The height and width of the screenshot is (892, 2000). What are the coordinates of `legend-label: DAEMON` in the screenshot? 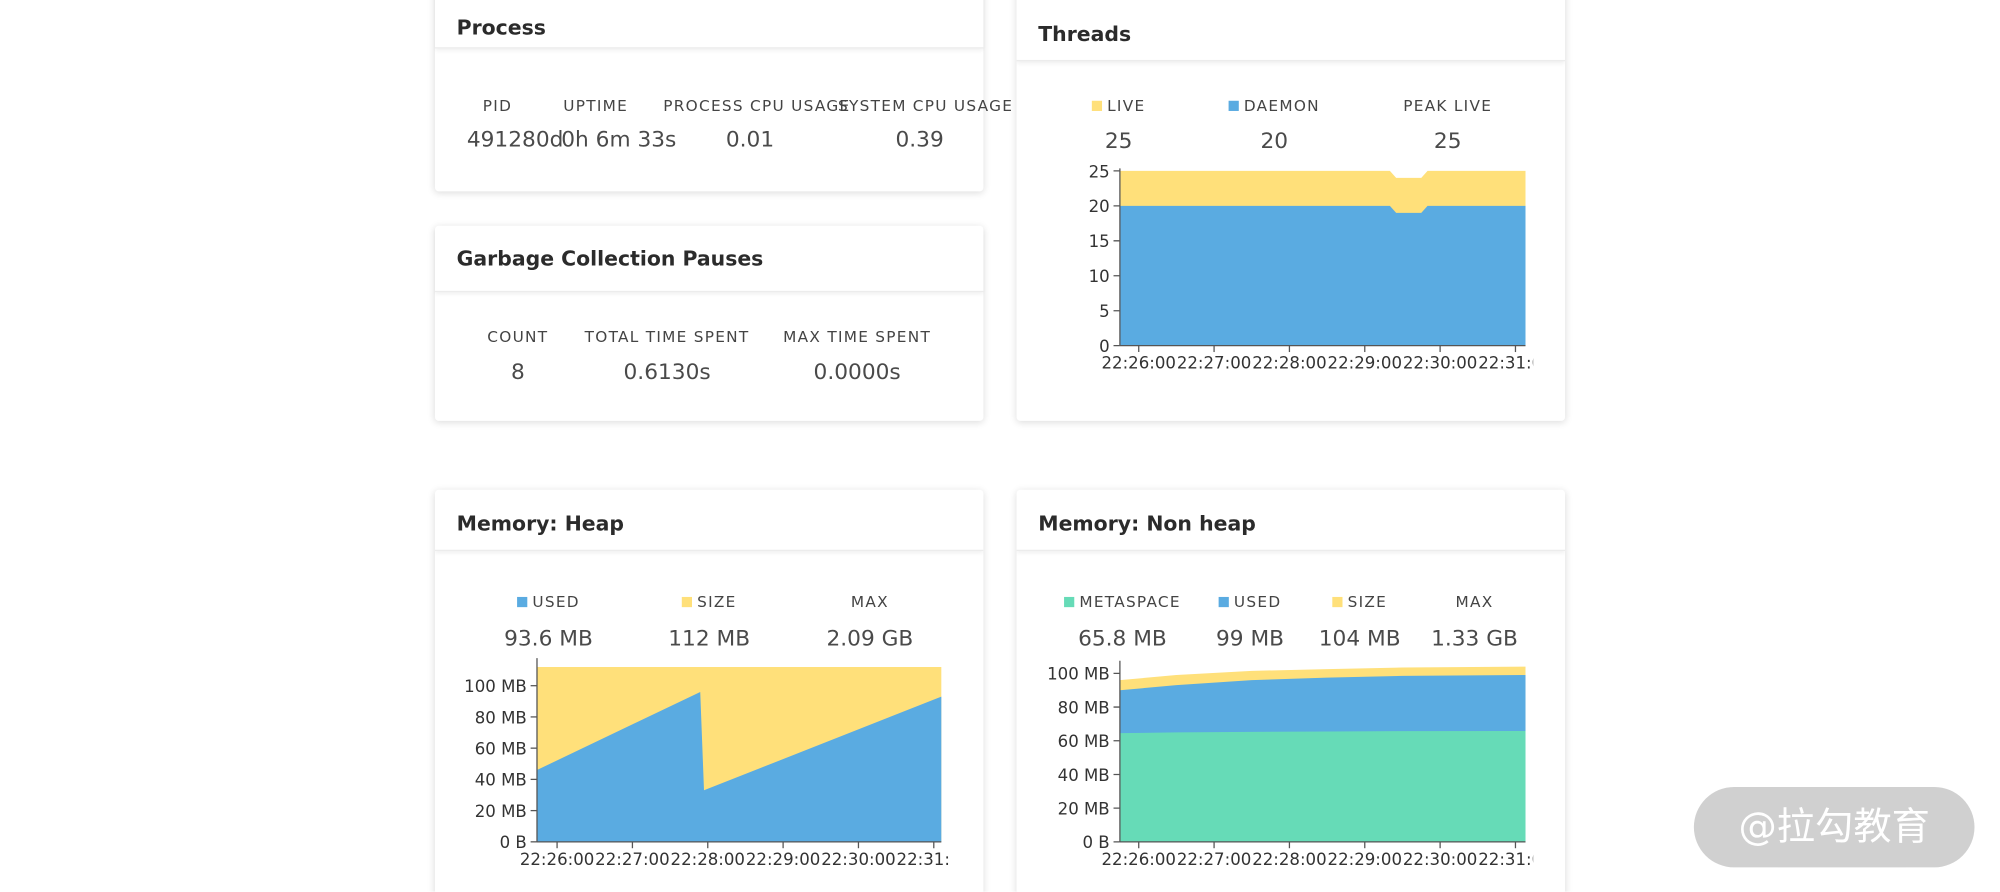 It's located at (1282, 106).